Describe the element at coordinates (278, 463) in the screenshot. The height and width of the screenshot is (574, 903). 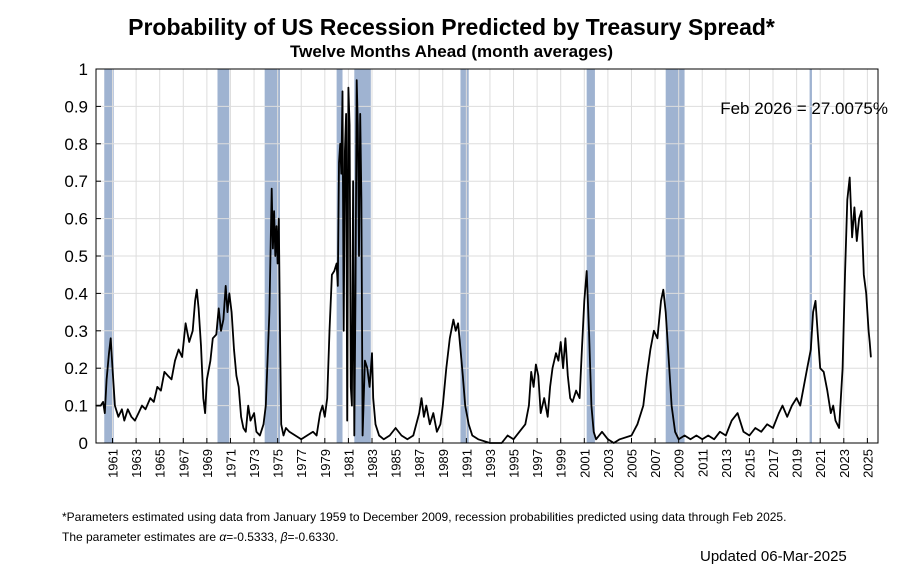
I see `x-tick-label: 1975` at that location.